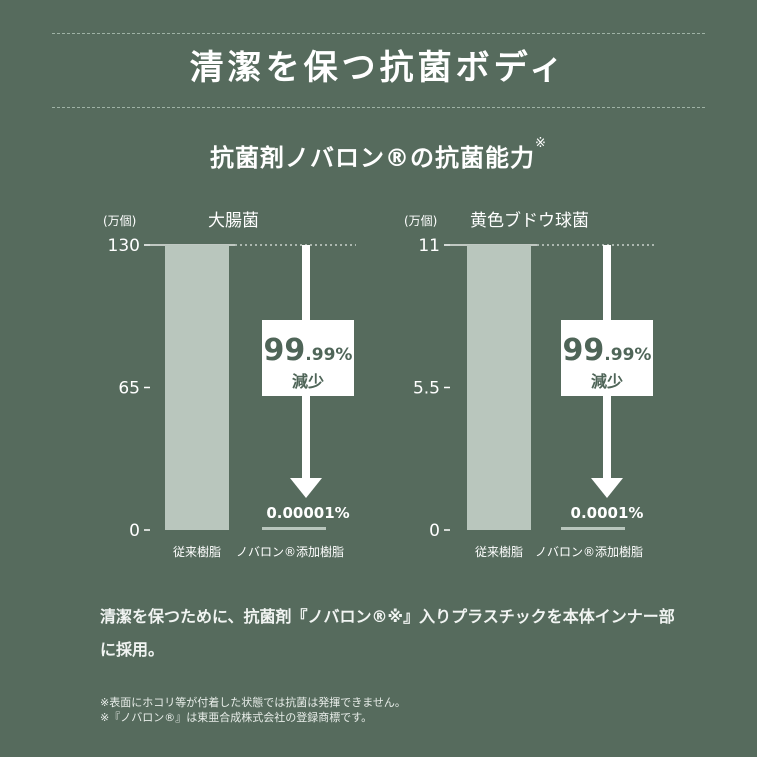 The image size is (757, 757). I want to click on footnote-1: ※表面にホコリ等が付着した状態では抗菌は発揮できません。, so click(253, 702).